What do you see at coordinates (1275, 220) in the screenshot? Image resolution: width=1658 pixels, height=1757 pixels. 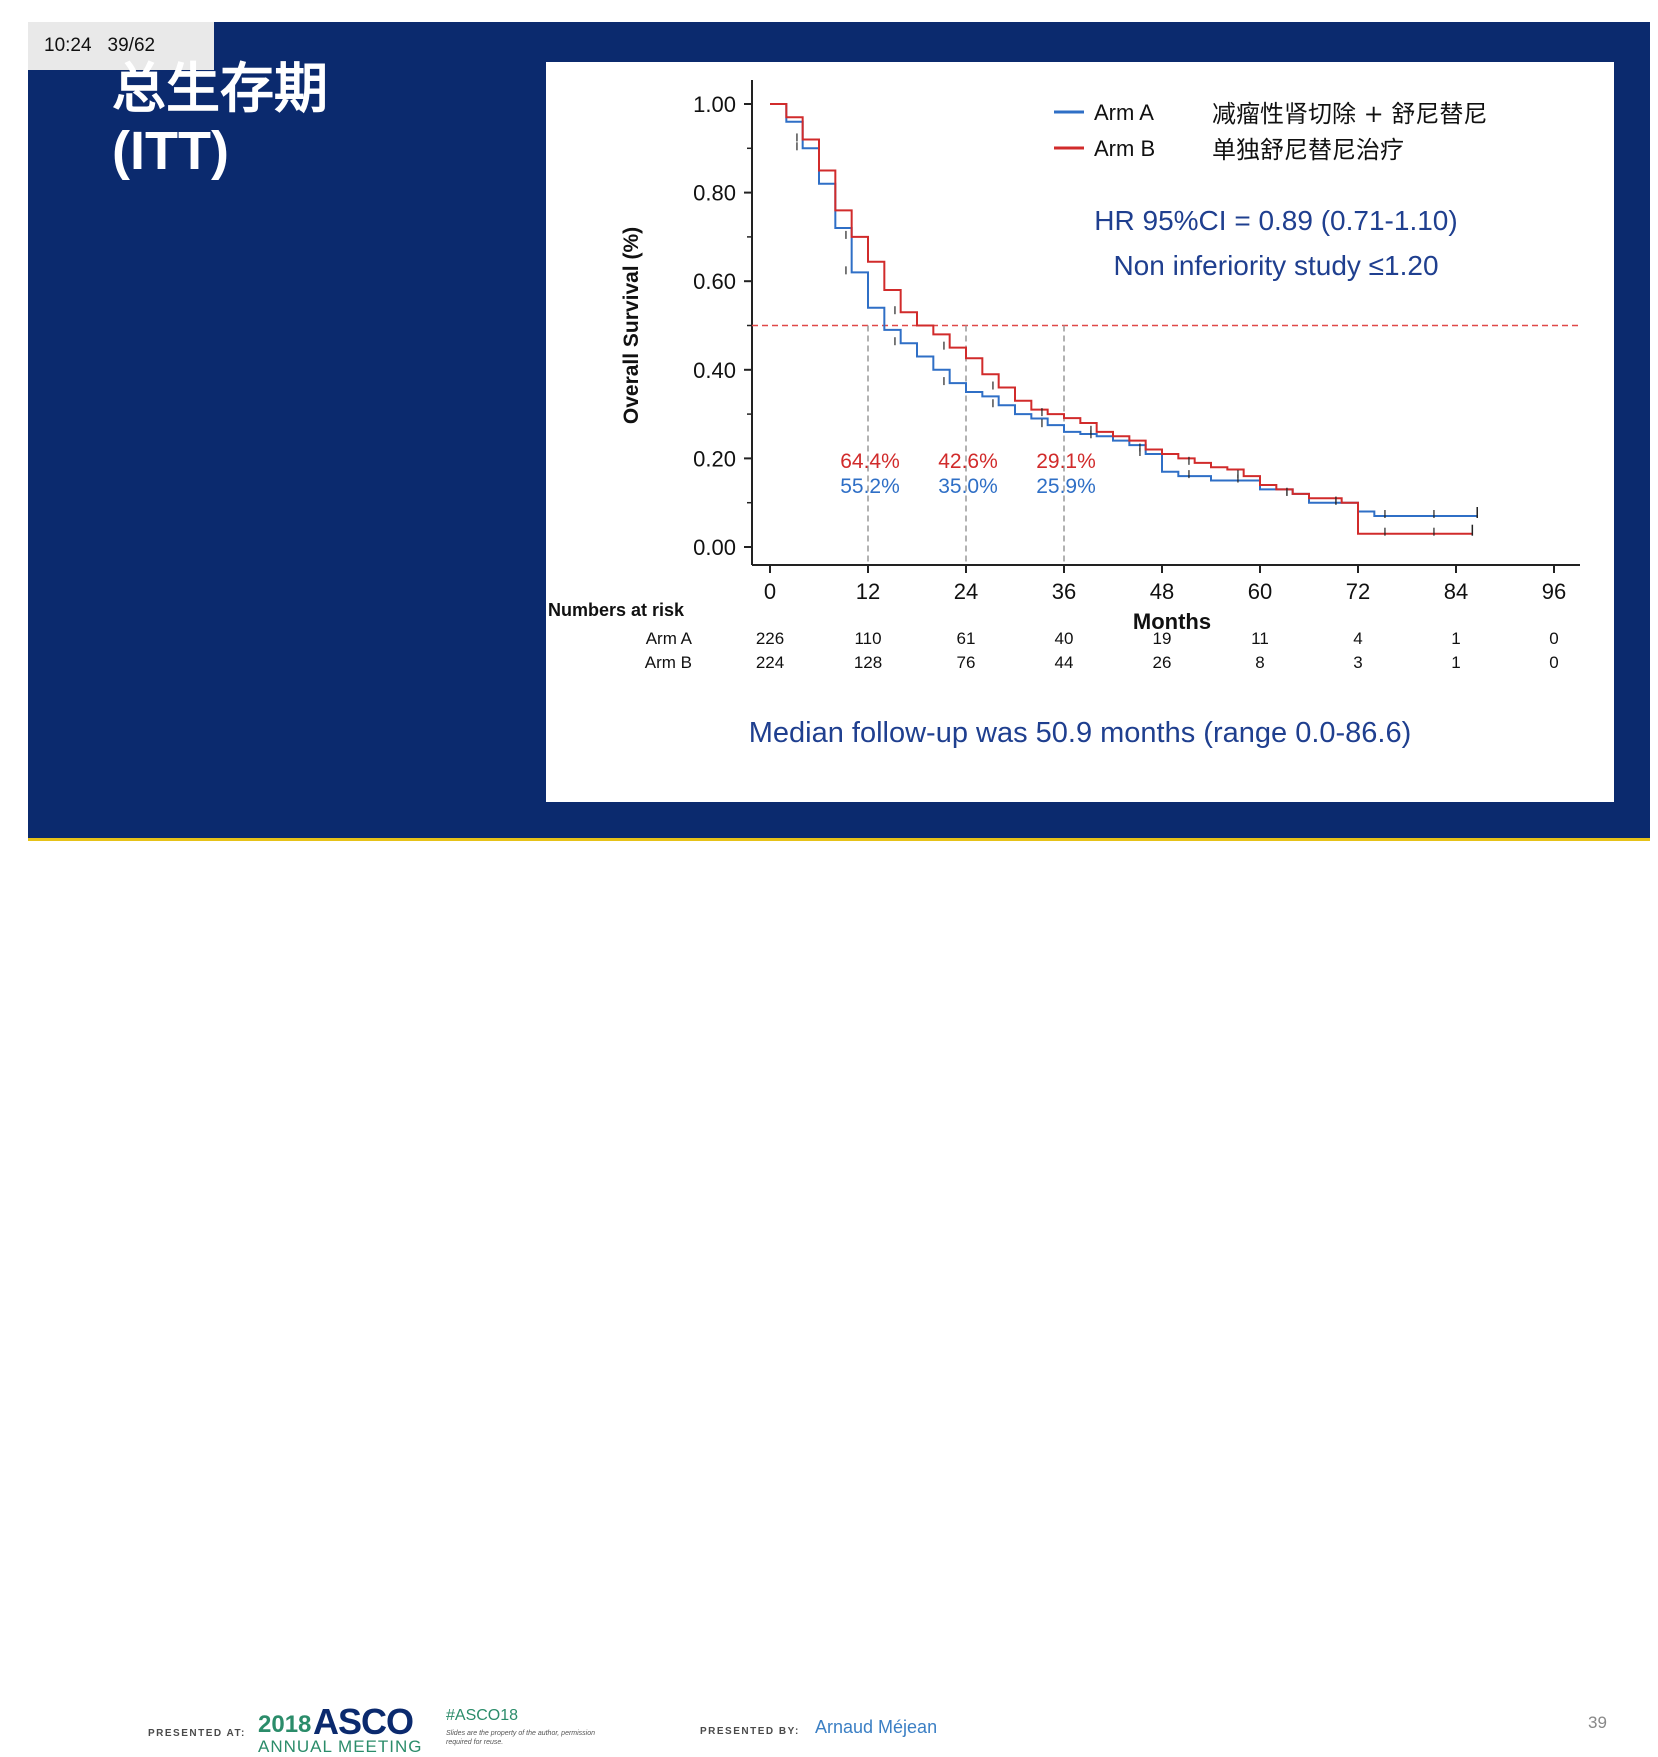 I see `hazard-ratio-text: HR 95%CI = 0.89 (0.71-1.10)` at bounding box center [1275, 220].